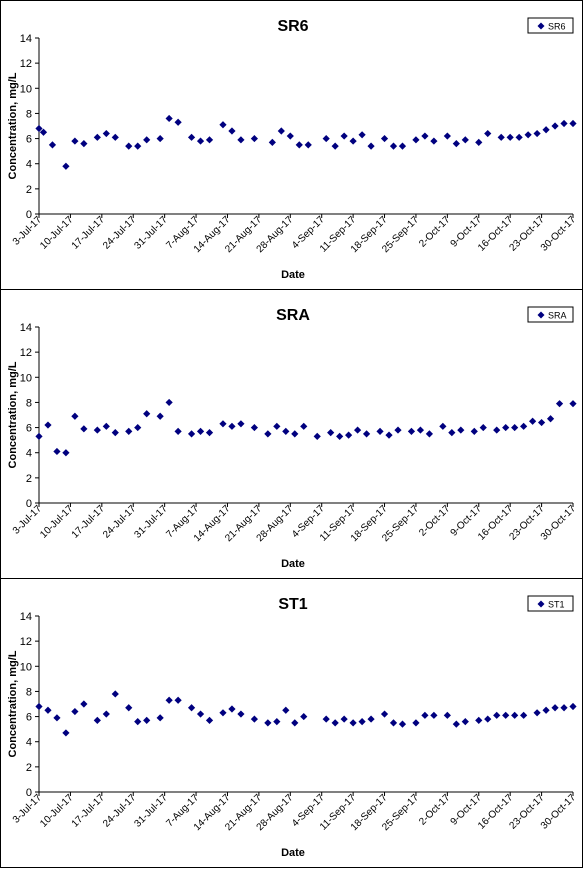 The width and height of the screenshot is (585, 872). I want to click on legend: SRA, so click(550, 314).